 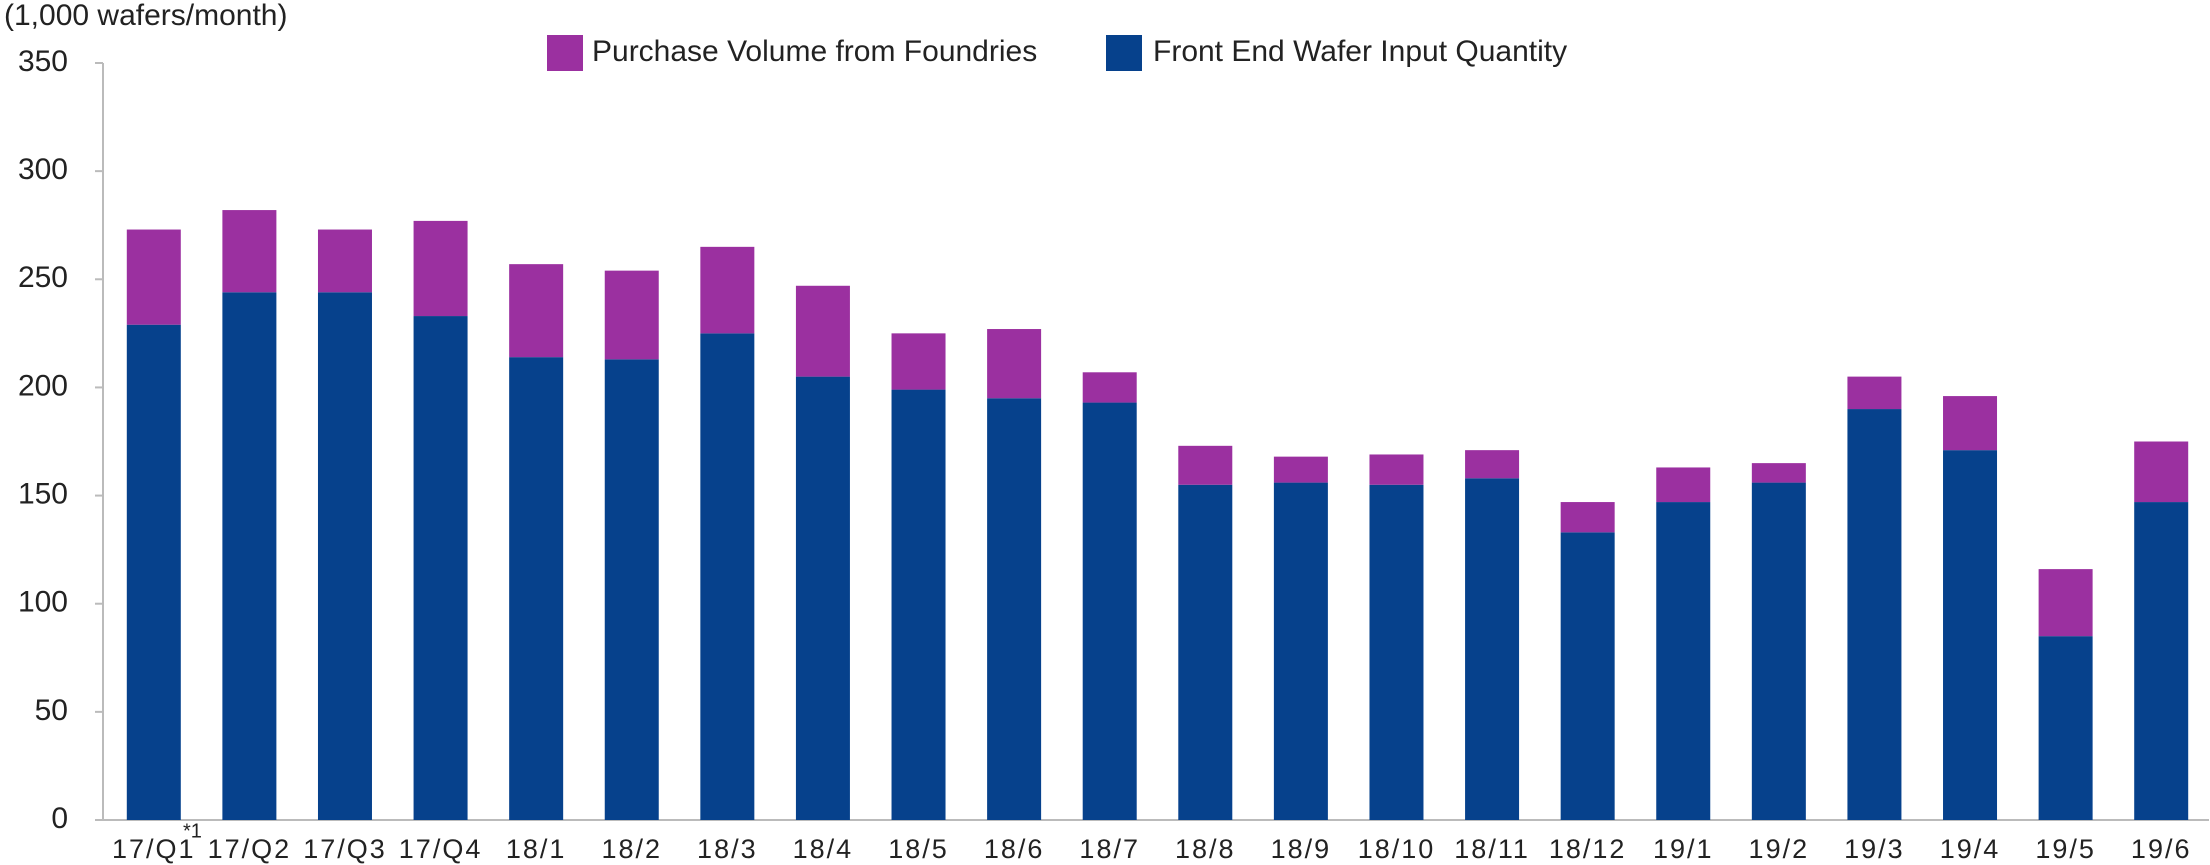 What do you see at coordinates (43, 493) in the screenshot?
I see `y-tick-label: 150` at bounding box center [43, 493].